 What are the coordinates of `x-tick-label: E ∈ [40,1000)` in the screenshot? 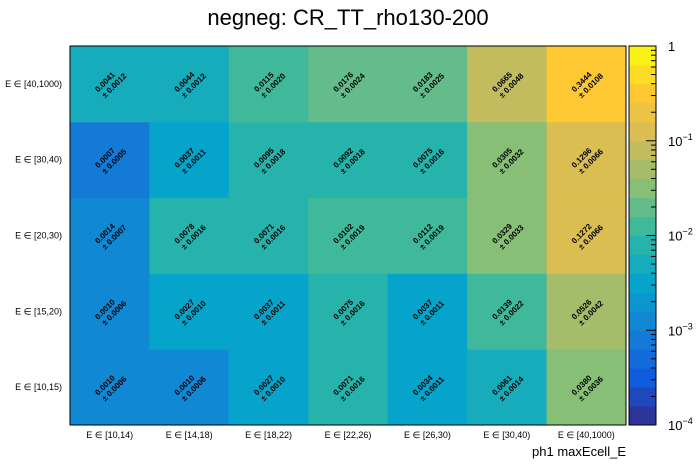 It's located at (586, 435).